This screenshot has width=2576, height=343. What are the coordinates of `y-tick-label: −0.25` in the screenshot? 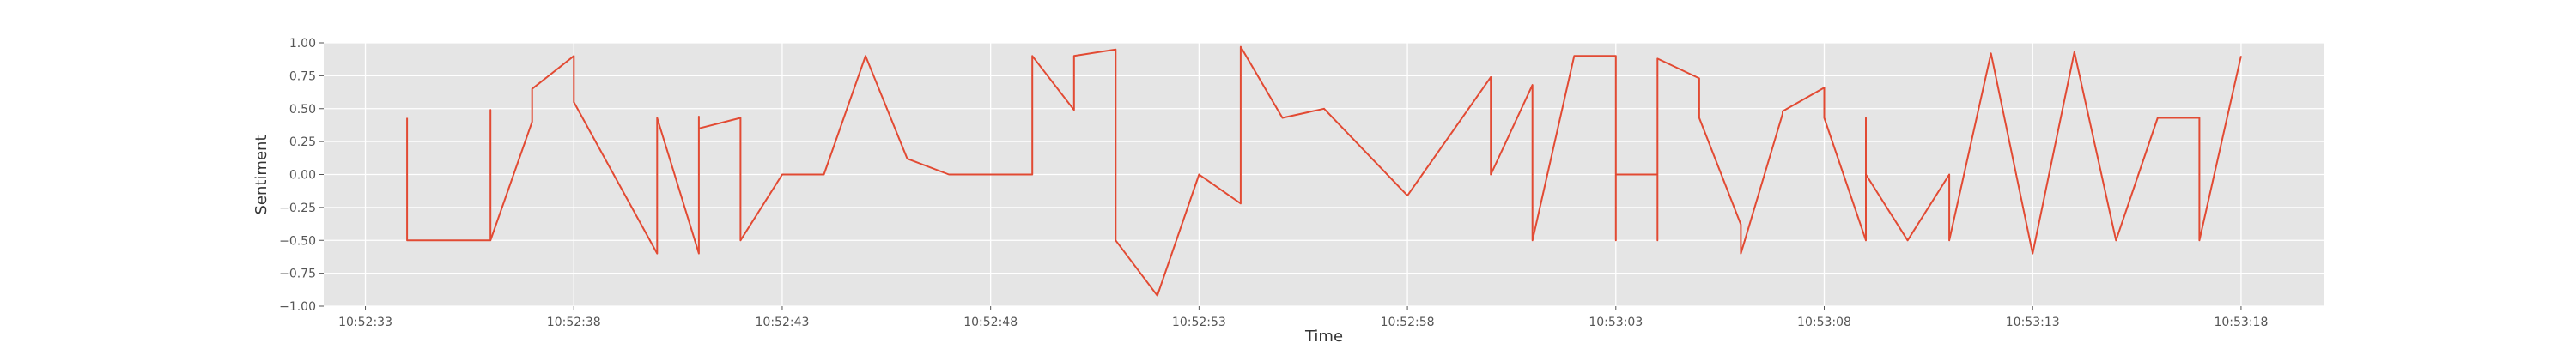 It's located at (297, 209).